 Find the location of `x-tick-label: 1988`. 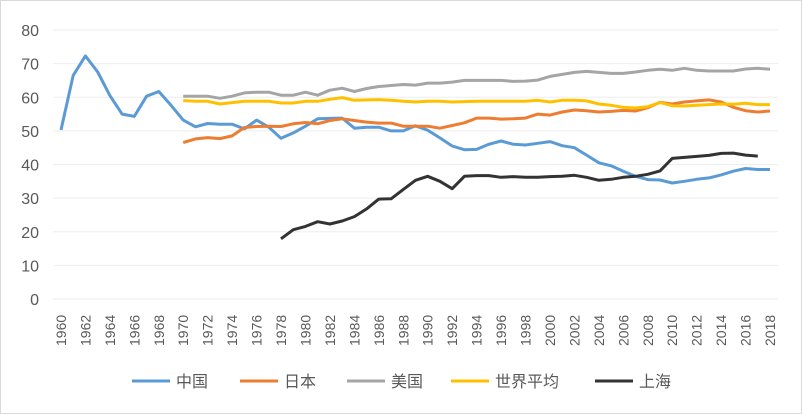

x-tick-label: 1988 is located at coordinates (403, 330).